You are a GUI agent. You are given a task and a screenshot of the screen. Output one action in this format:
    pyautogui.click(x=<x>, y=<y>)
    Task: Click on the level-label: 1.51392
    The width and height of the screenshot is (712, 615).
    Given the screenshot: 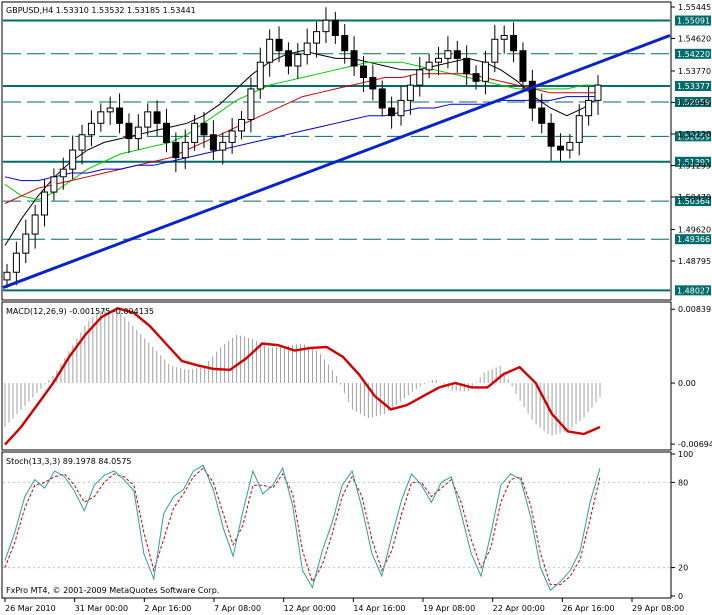 What is the action you would take?
    pyautogui.click(x=693, y=162)
    